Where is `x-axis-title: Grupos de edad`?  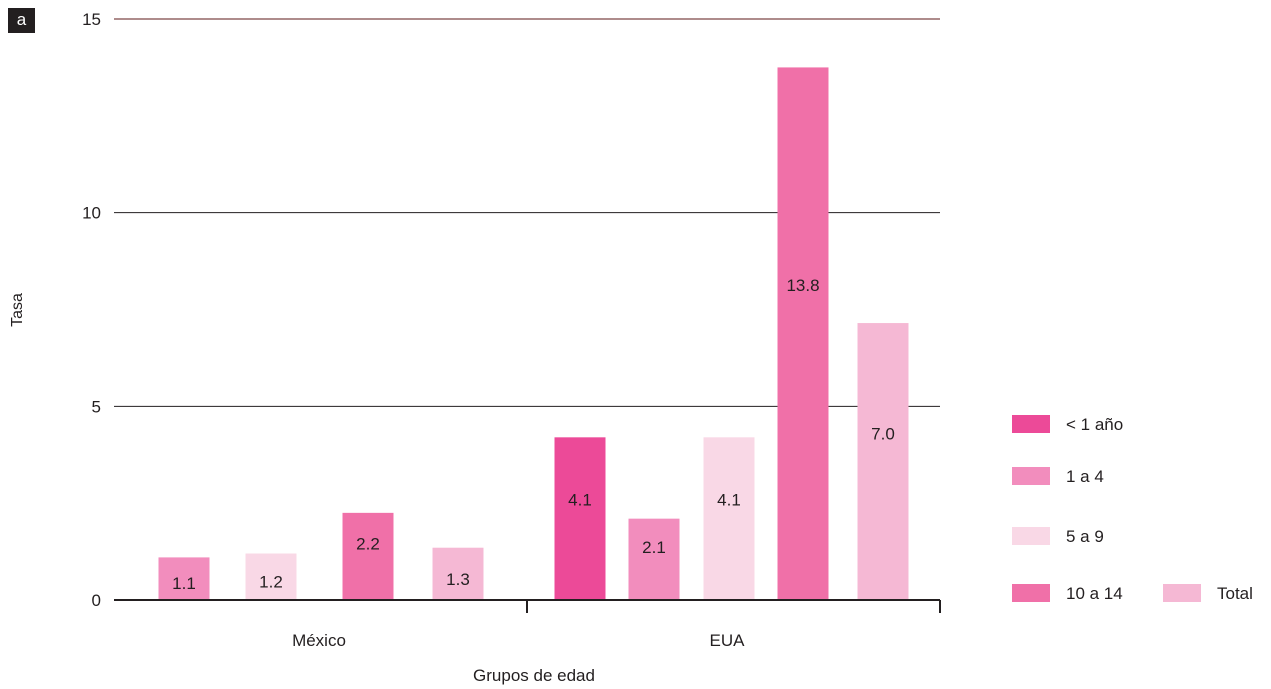 x-axis-title: Grupos de edad is located at coordinates (534, 675).